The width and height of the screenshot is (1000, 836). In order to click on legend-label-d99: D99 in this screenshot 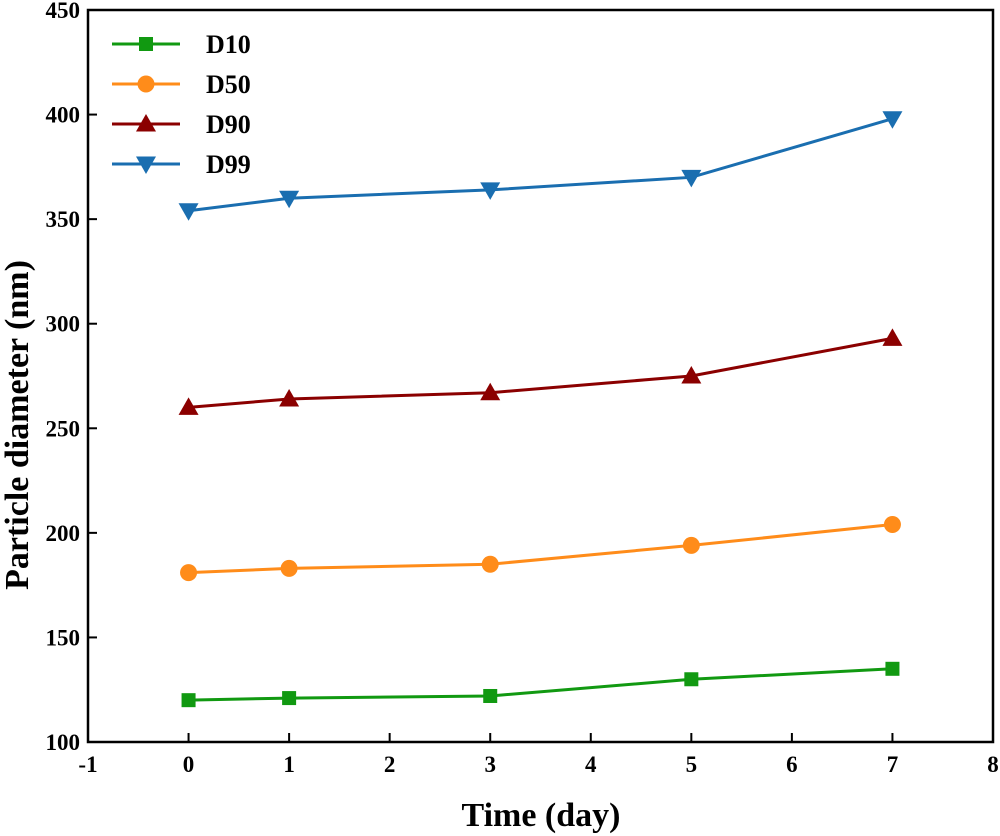, I will do `click(228, 164)`.